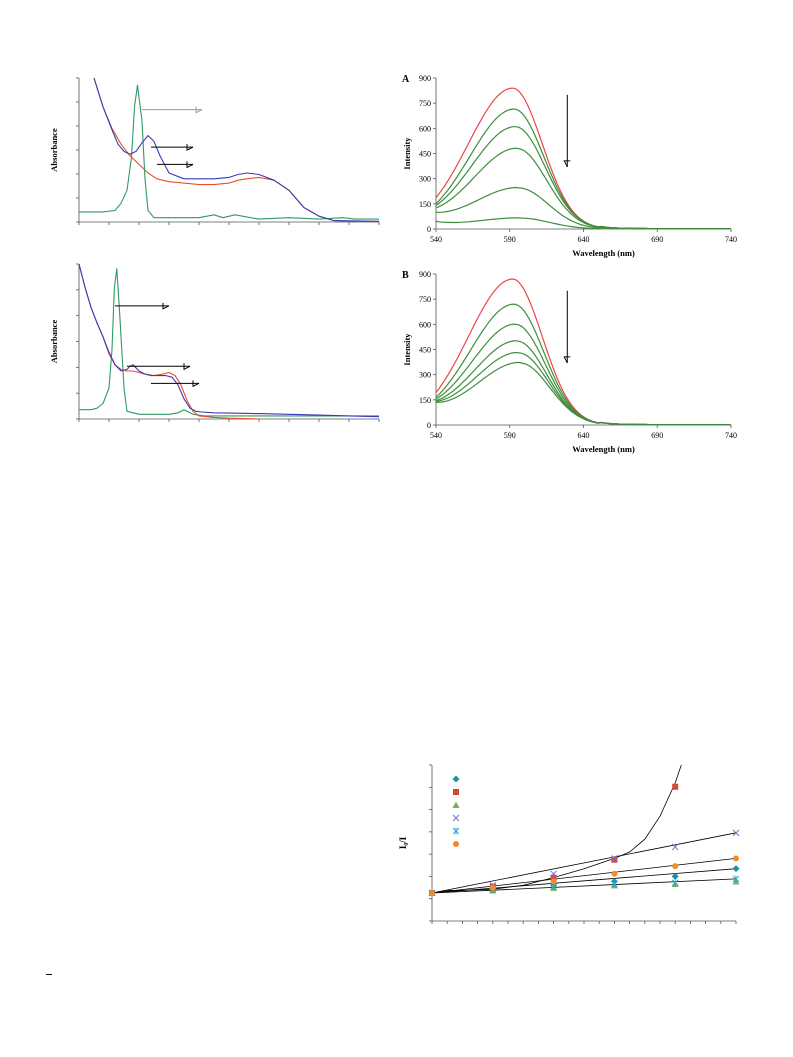  Describe the element at coordinates (429, 425) in the screenshot. I see `fluorB-ytick-label: 0` at that location.